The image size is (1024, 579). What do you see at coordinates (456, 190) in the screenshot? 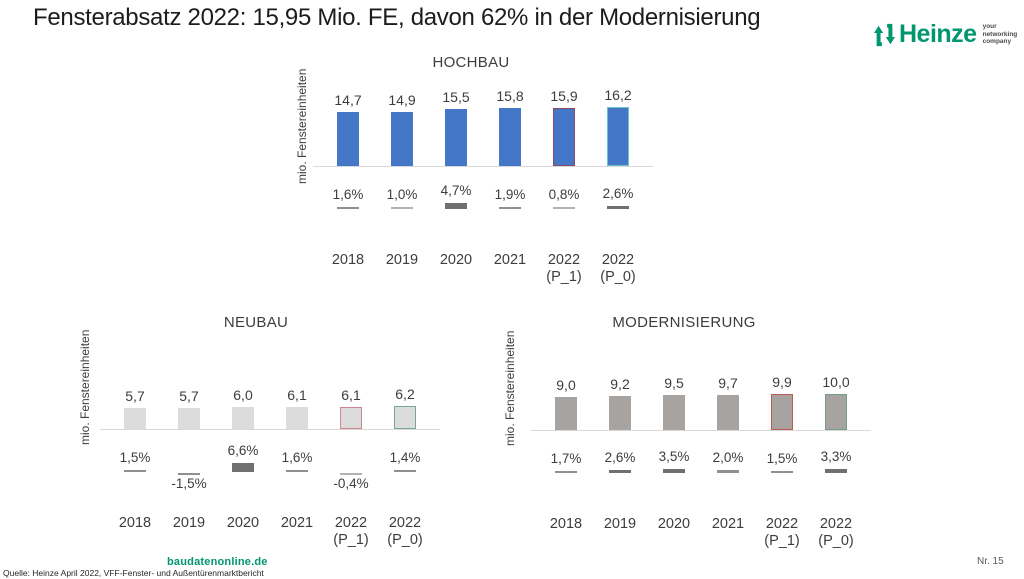
I see `growth-percent-label: 4,7%` at bounding box center [456, 190].